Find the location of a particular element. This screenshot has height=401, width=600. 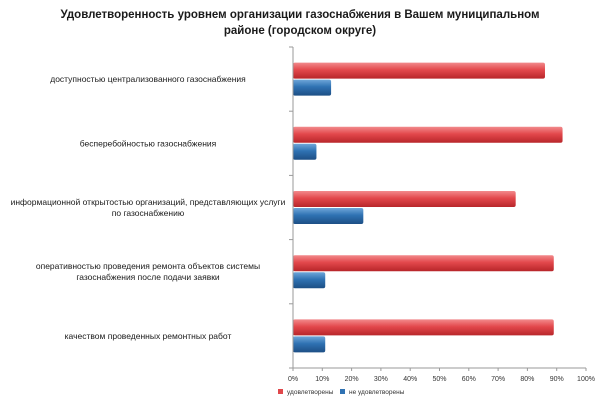

legend-swatch-not-satisfied is located at coordinates (342, 391).